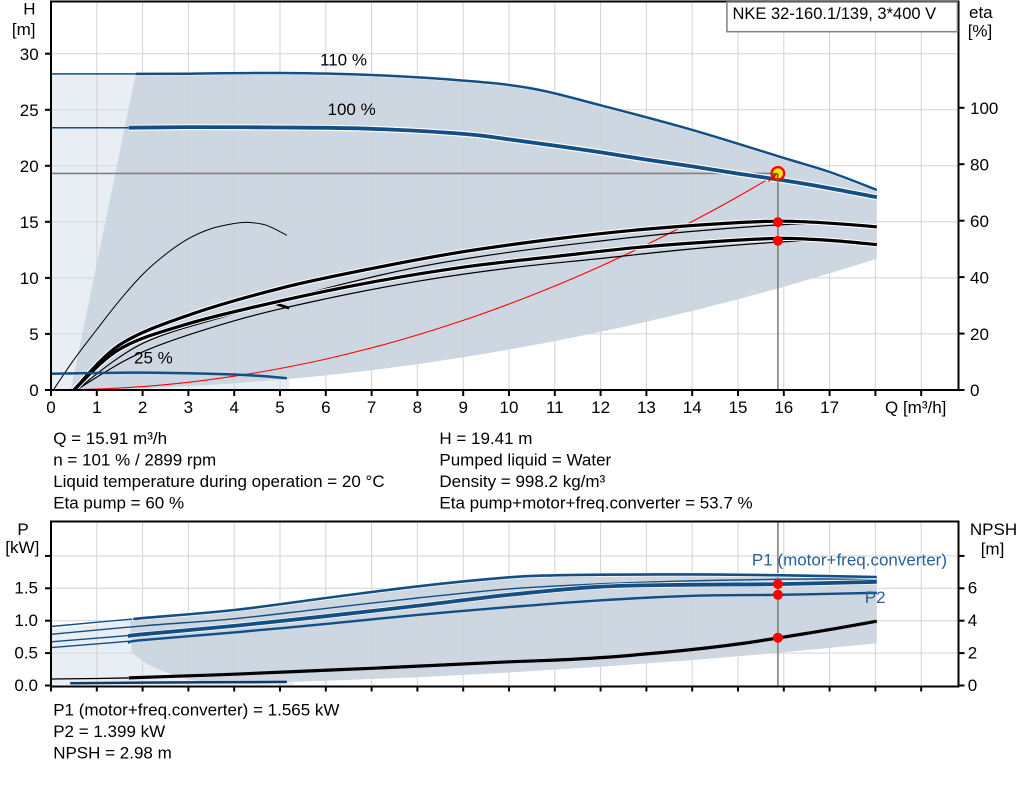 This screenshot has height=786, width=1024. I want to click on svg-text: Density = 998.2 kg/m³, so click(522, 481).